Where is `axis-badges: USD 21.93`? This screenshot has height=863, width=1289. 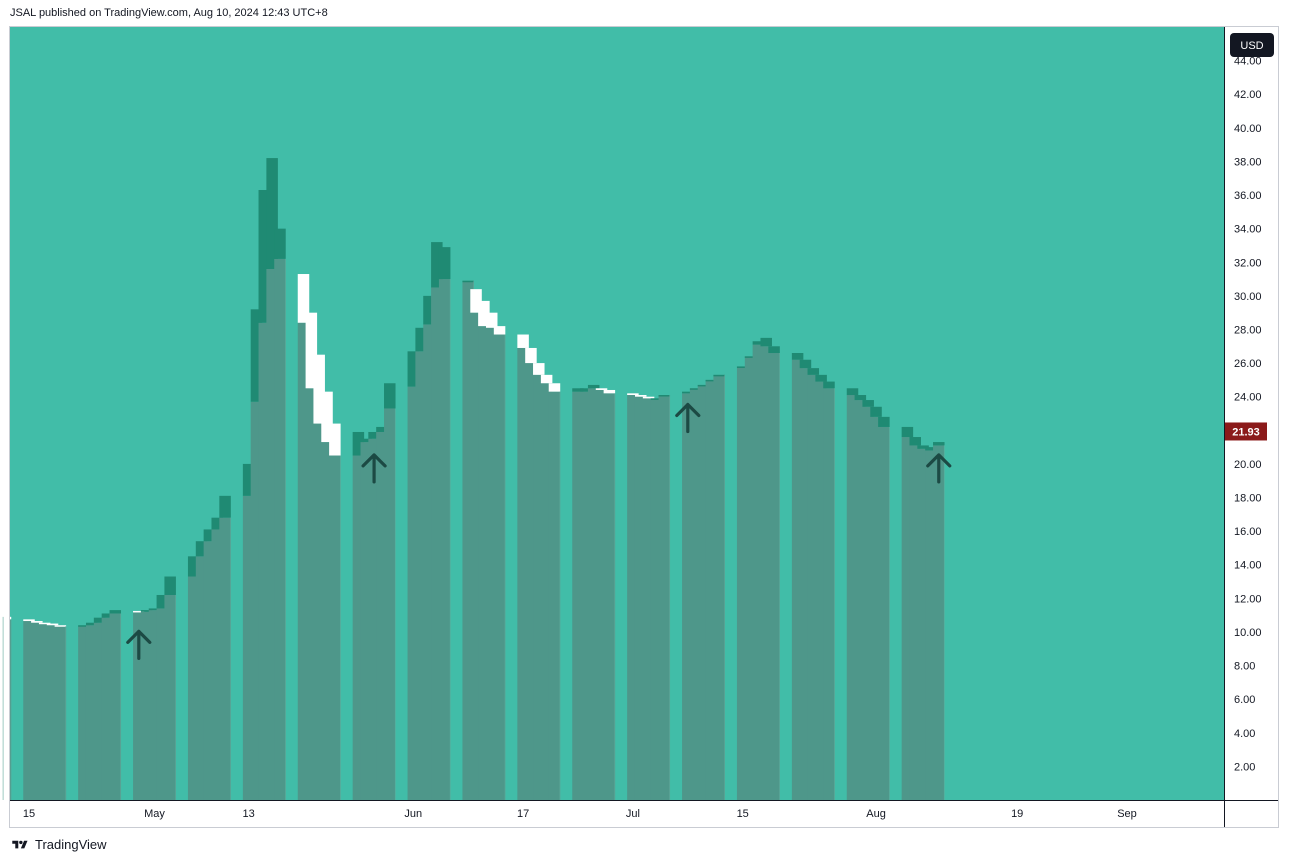 axis-badges: USD 21.93 is located at coordinates (1249, 237).